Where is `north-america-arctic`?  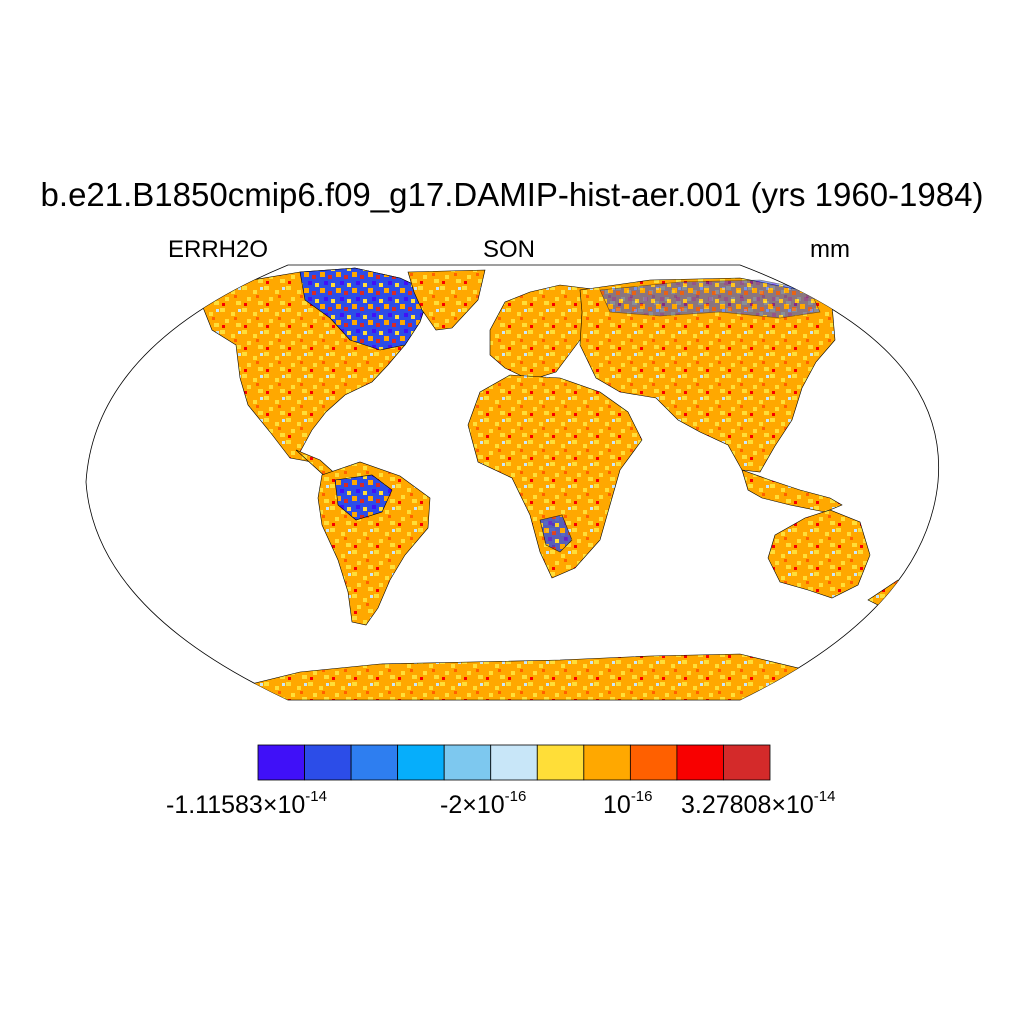
north-america-arctic is located at coordinates (365, 309).